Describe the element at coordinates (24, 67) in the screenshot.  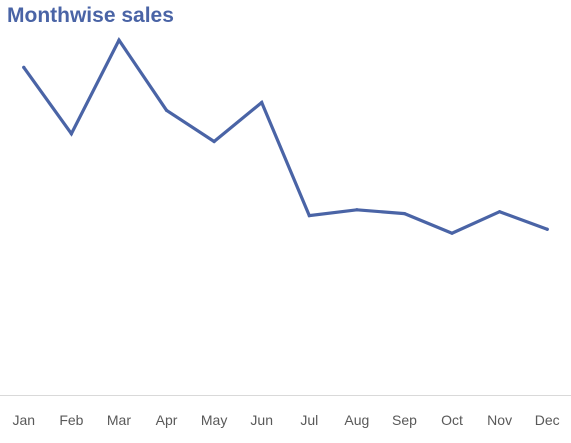
I see `data-point-jan` at that location.